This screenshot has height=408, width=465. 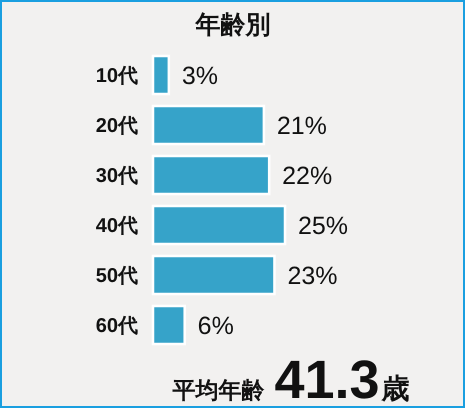 What do you see at coordinates (233, 25) in the screenshot?
I see `title: 年齢別` at bounding box center [233, 25].